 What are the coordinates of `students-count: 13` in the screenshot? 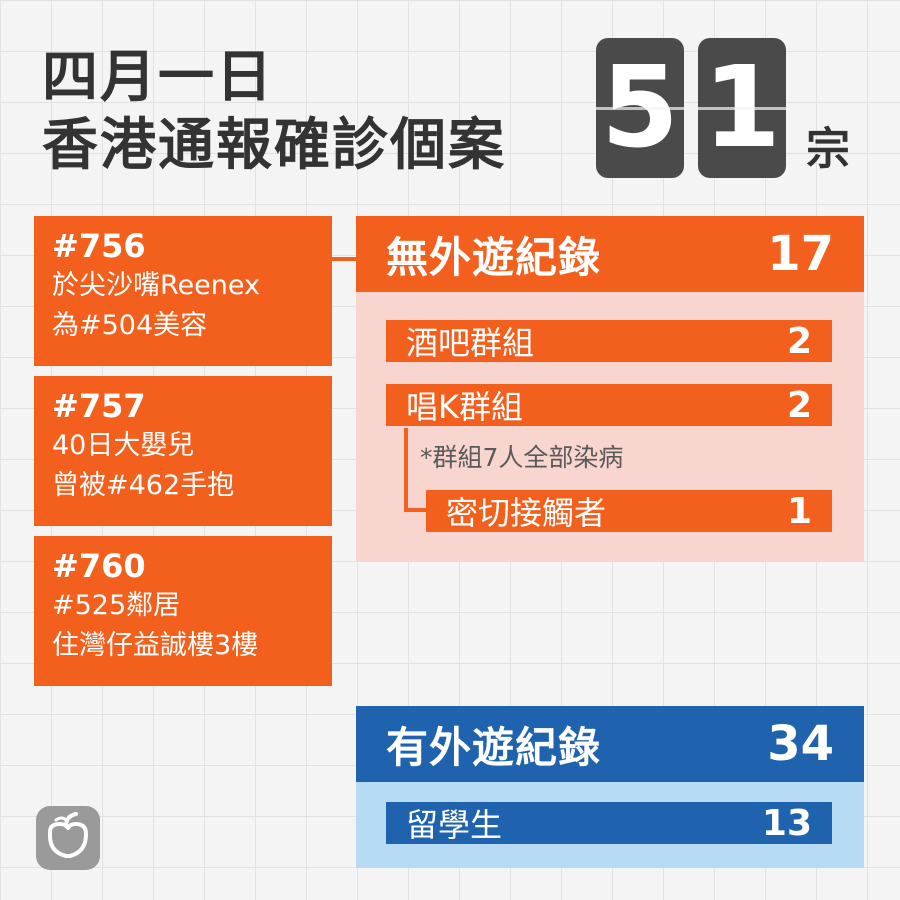 It's located at (786, 823).